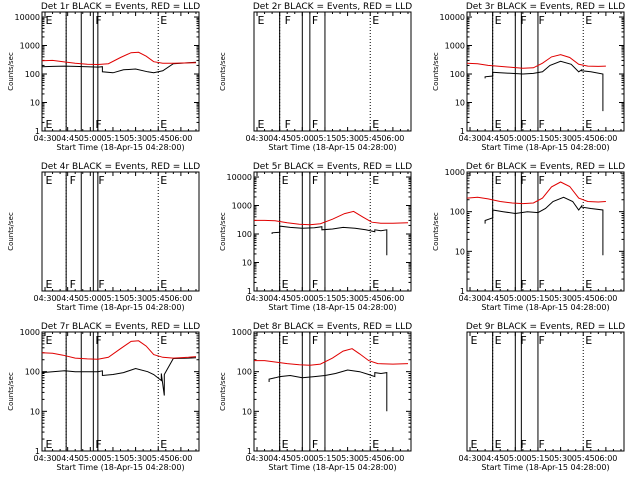  I want to click on panel-title: Det 3r BLACK = Events, RED = LLD, so click(545, 7).